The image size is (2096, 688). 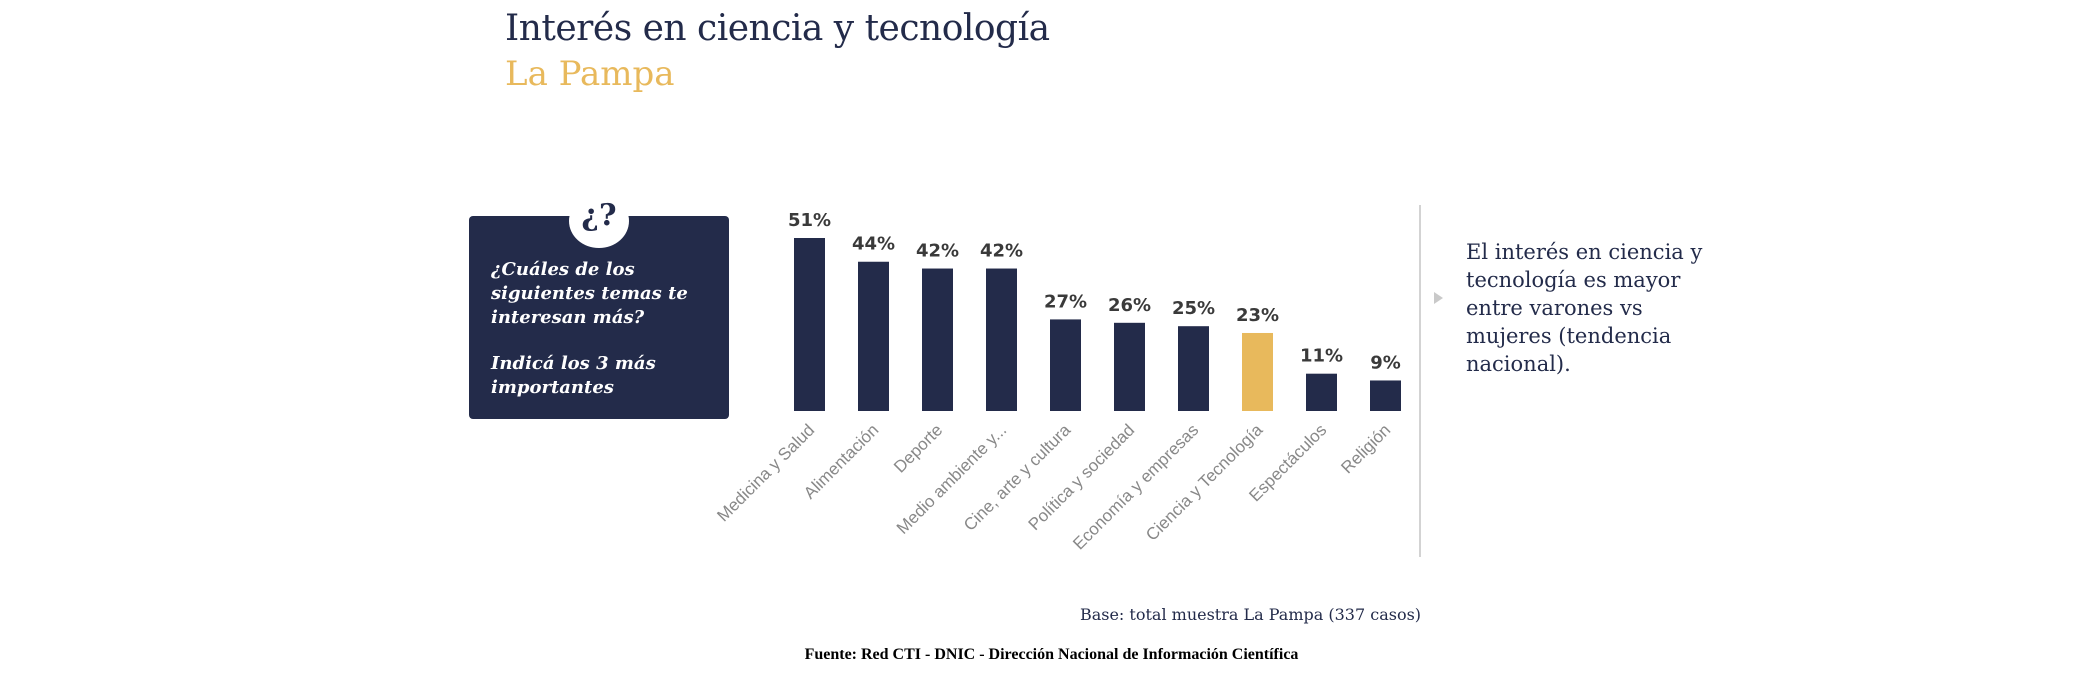 What do you see at coordinates (1250, 614) in the screenshot?
I see `base-note: Base: total muestra La Pampa (337 casos)` at bounding box center [1250, 614].